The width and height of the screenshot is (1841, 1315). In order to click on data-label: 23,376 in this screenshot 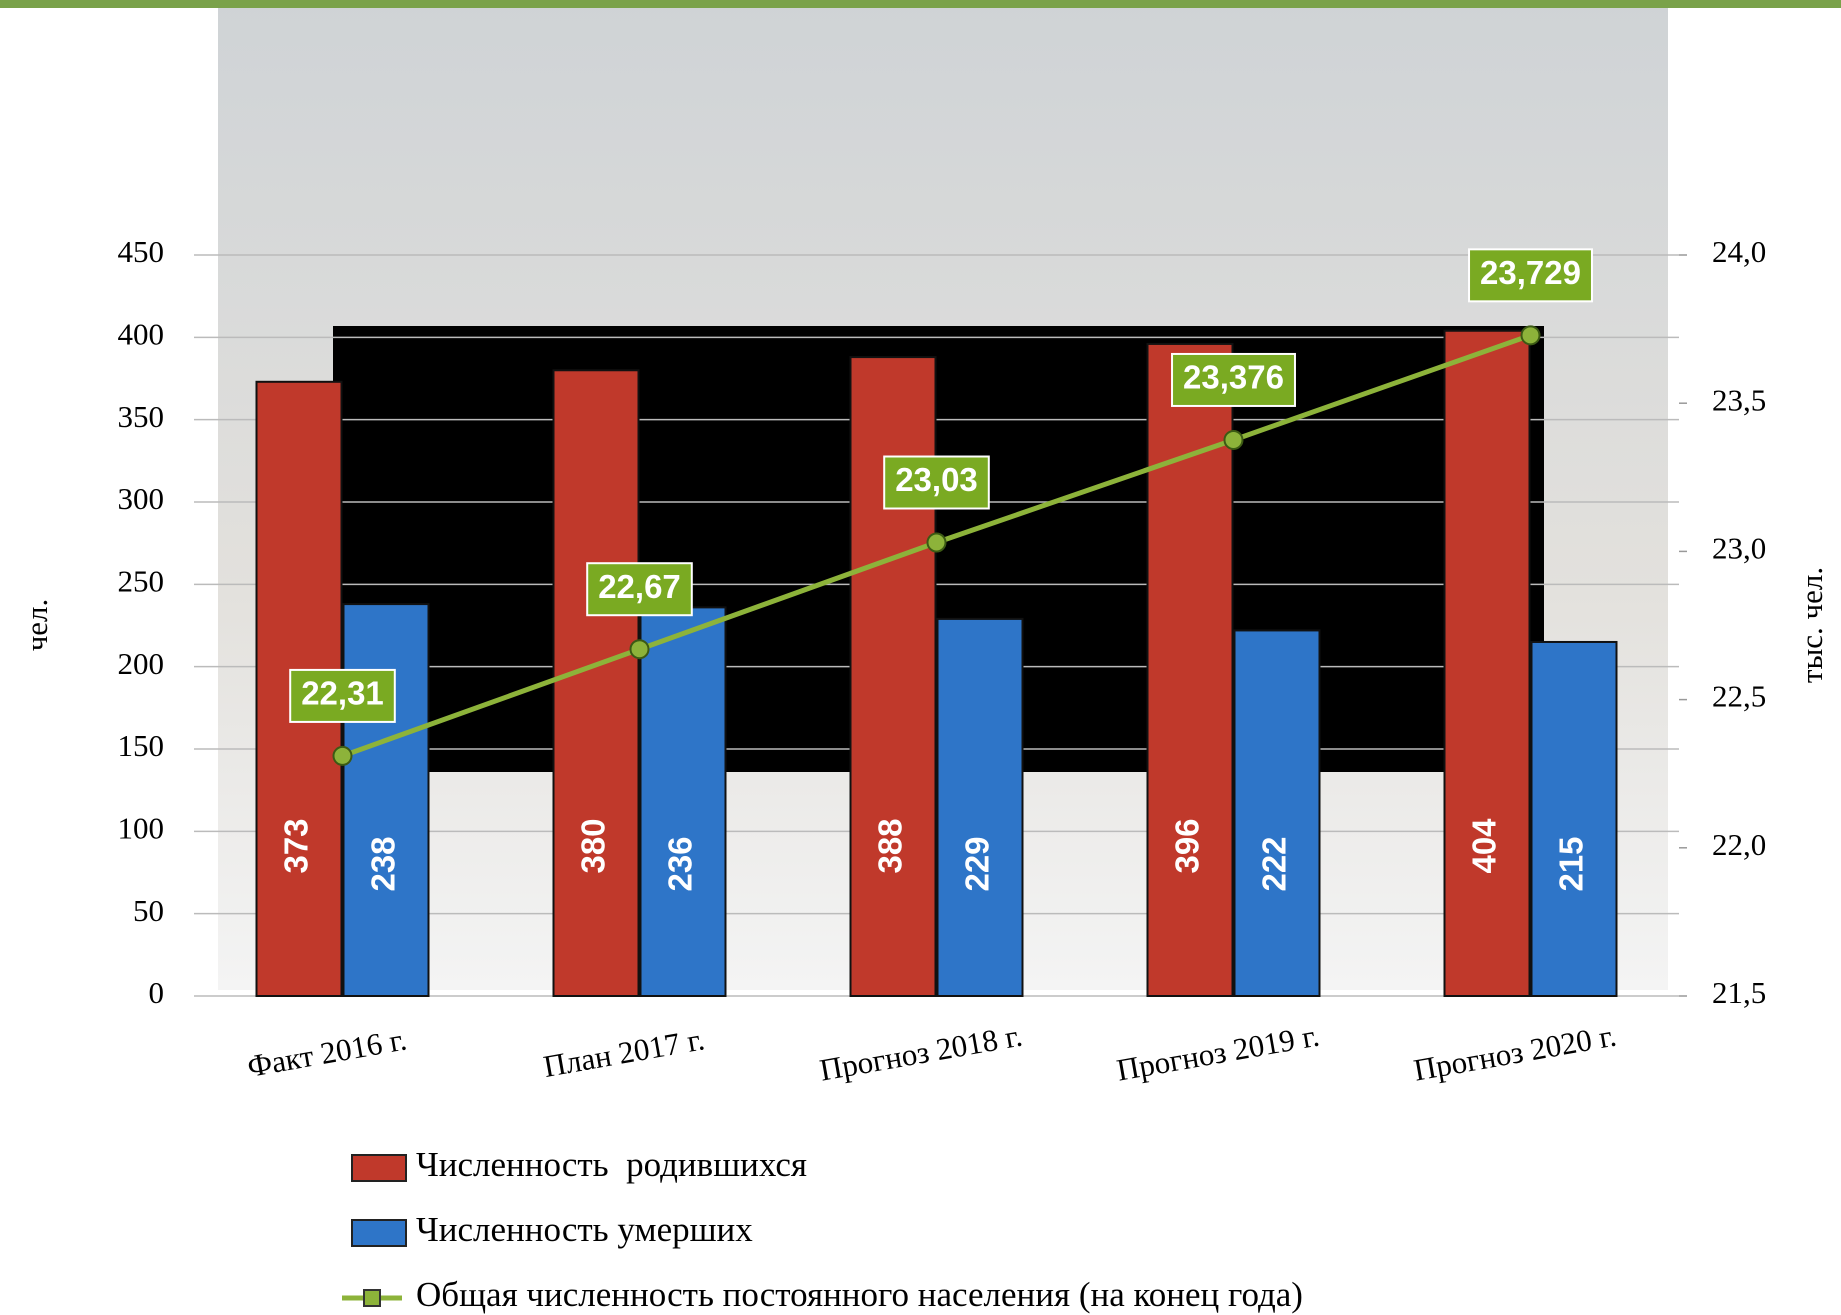, I will do `click(1233, 379)`.